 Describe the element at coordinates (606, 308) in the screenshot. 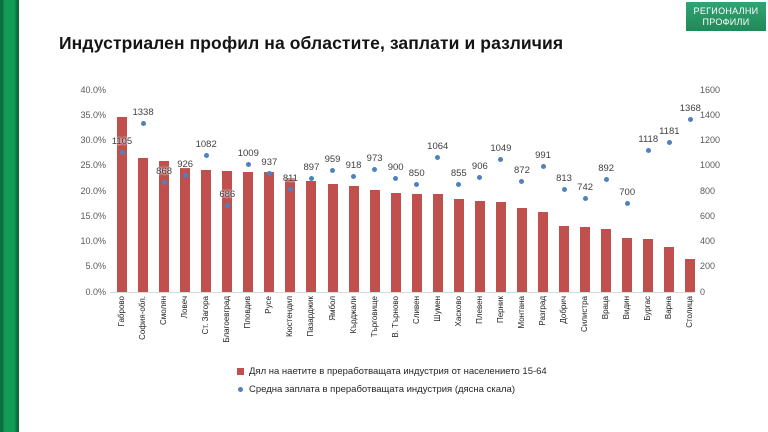

I see `category-label-Враца: Враца` at that location.